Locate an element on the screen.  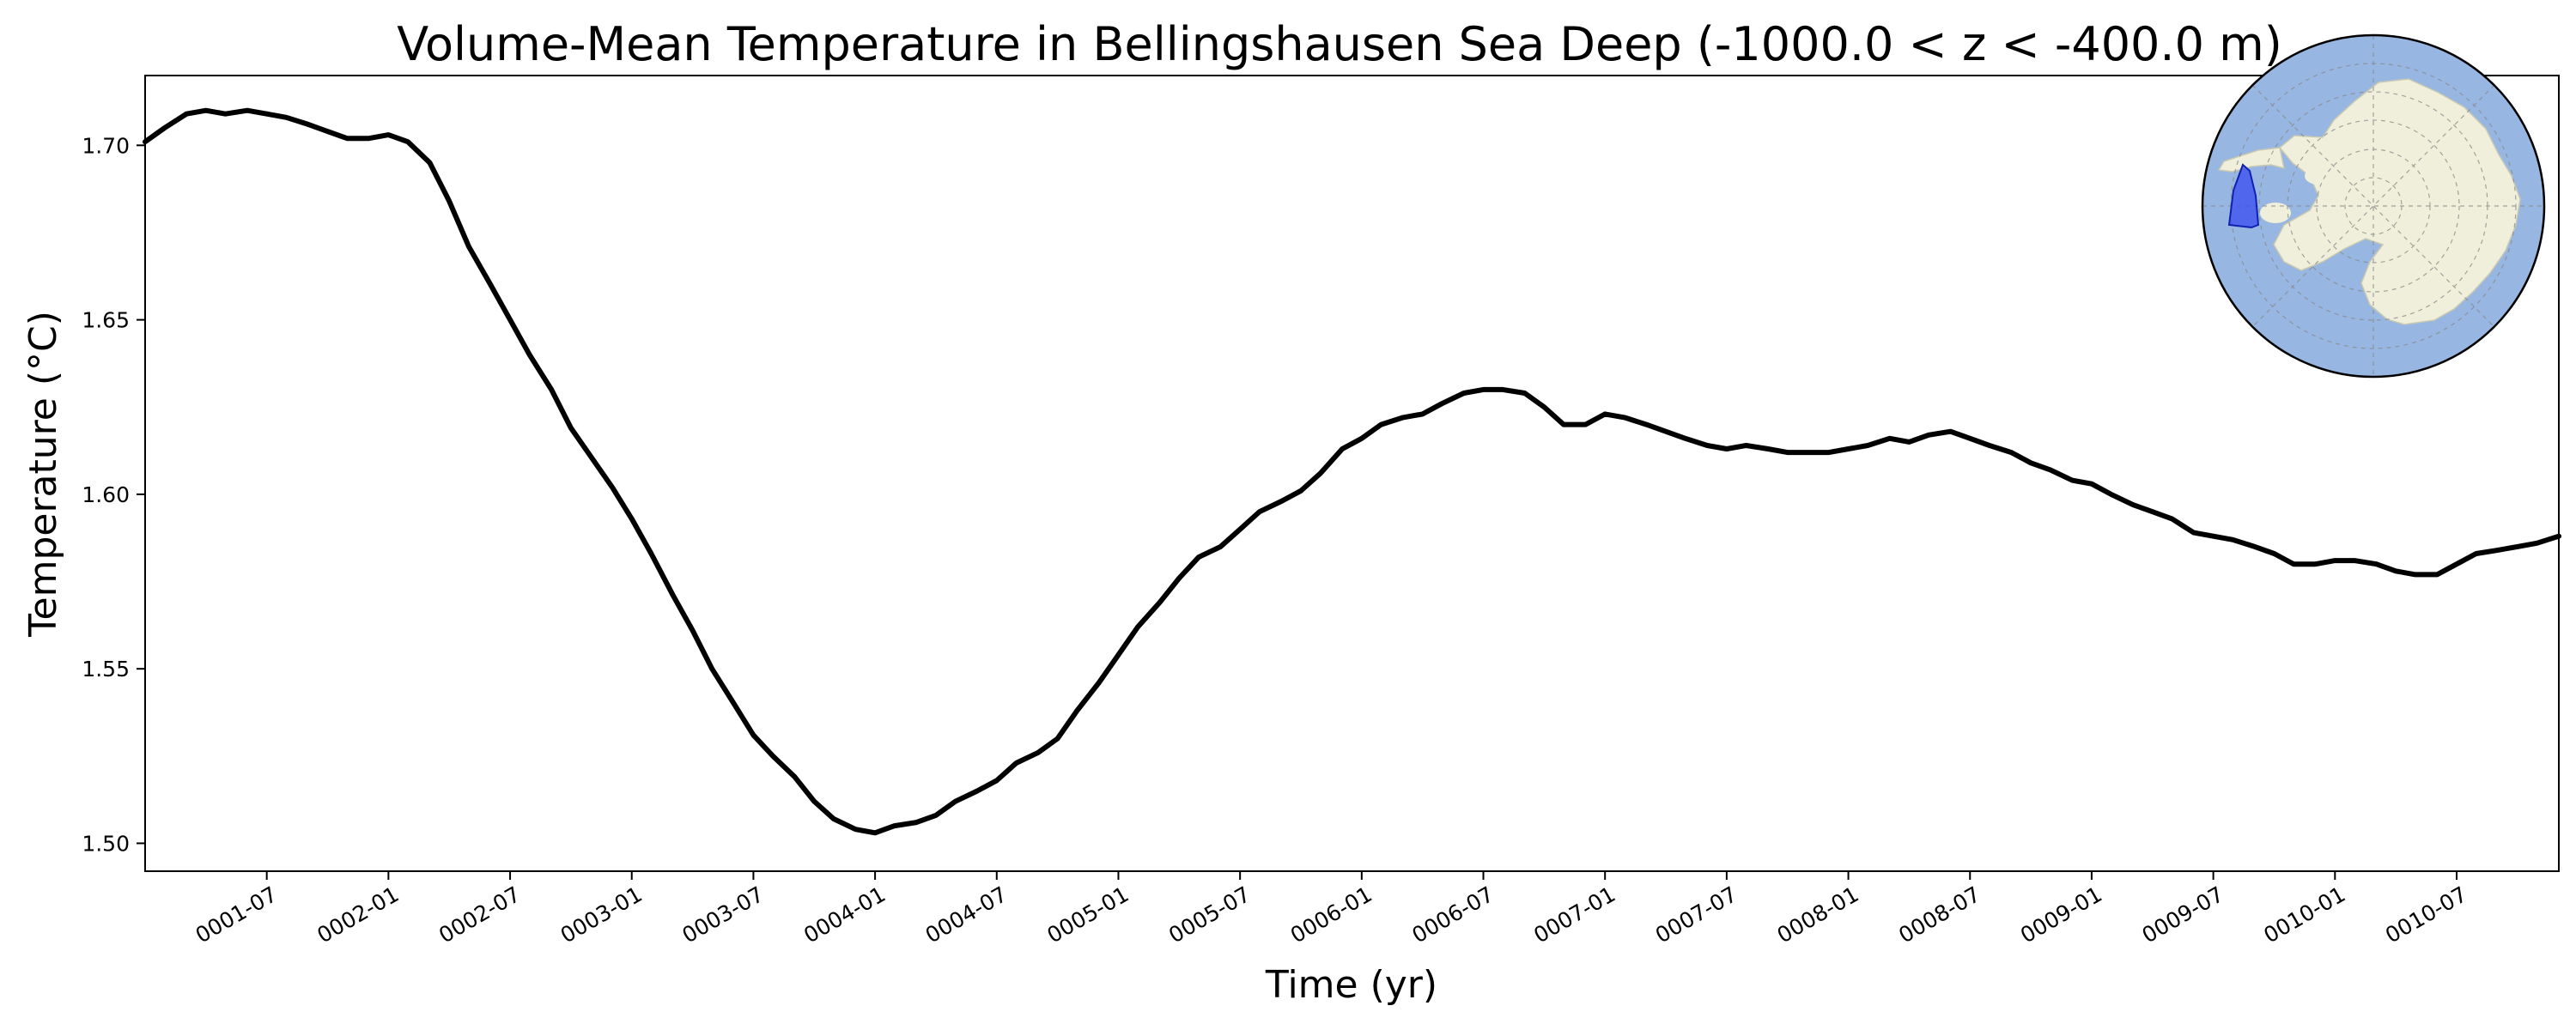
y-ticks: 1.50 1.55 1.60 1.65 1.70 is located at coordinates (113, 494).